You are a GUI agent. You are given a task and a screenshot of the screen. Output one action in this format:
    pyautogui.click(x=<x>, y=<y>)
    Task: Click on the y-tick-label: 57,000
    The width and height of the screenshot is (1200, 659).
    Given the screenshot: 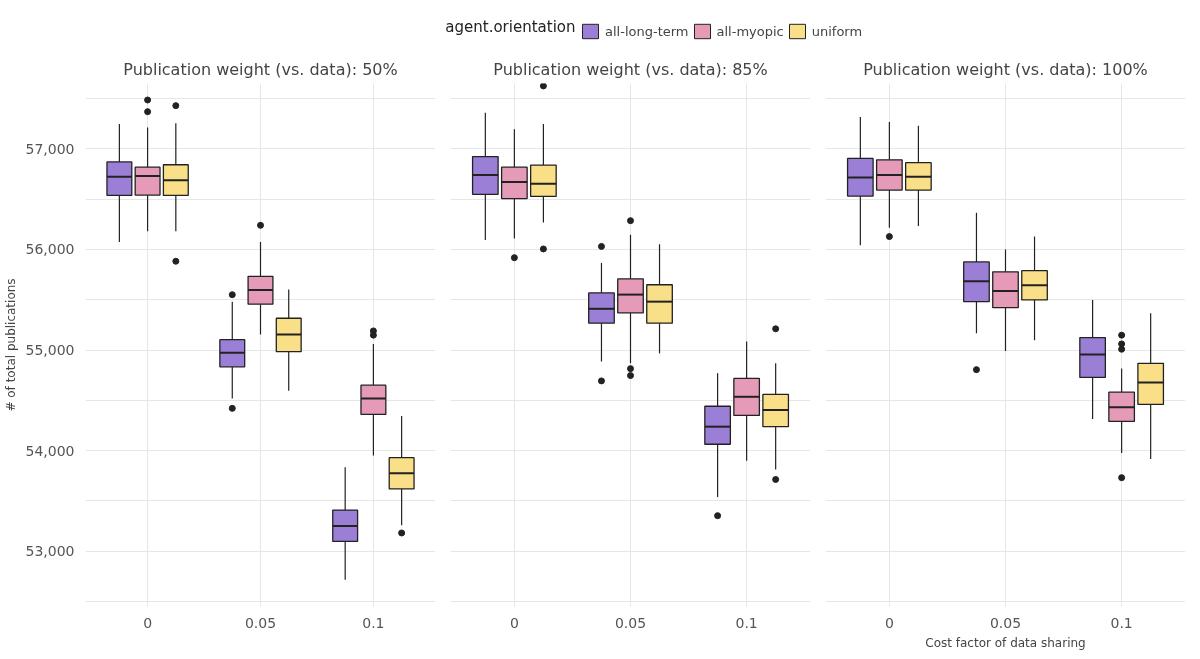 What is the action you would take?
    pyautogui.click(x=50, y=148)
    